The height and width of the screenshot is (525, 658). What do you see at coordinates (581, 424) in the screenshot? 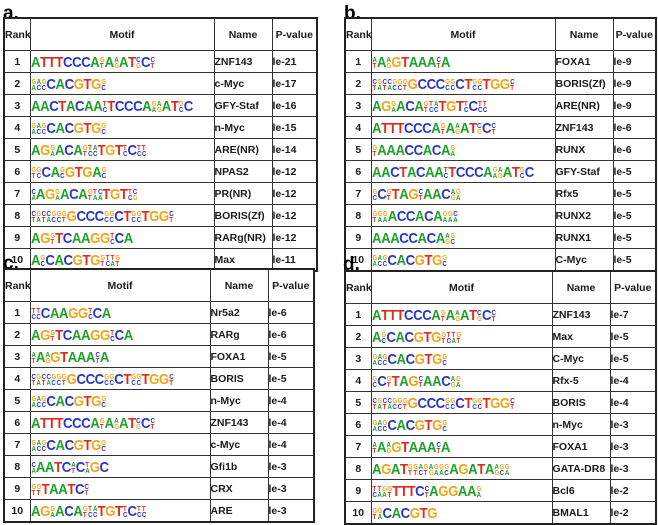
I see `motif-name-cell: n-Myc` at bounding box center [581, 424].